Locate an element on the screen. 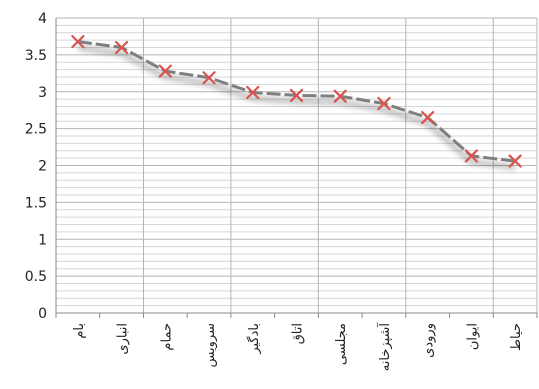 Image resolution: width=539 pixels, height=389 pixels. y-tick-label: 3.5 is located at coordinates (36, 56).